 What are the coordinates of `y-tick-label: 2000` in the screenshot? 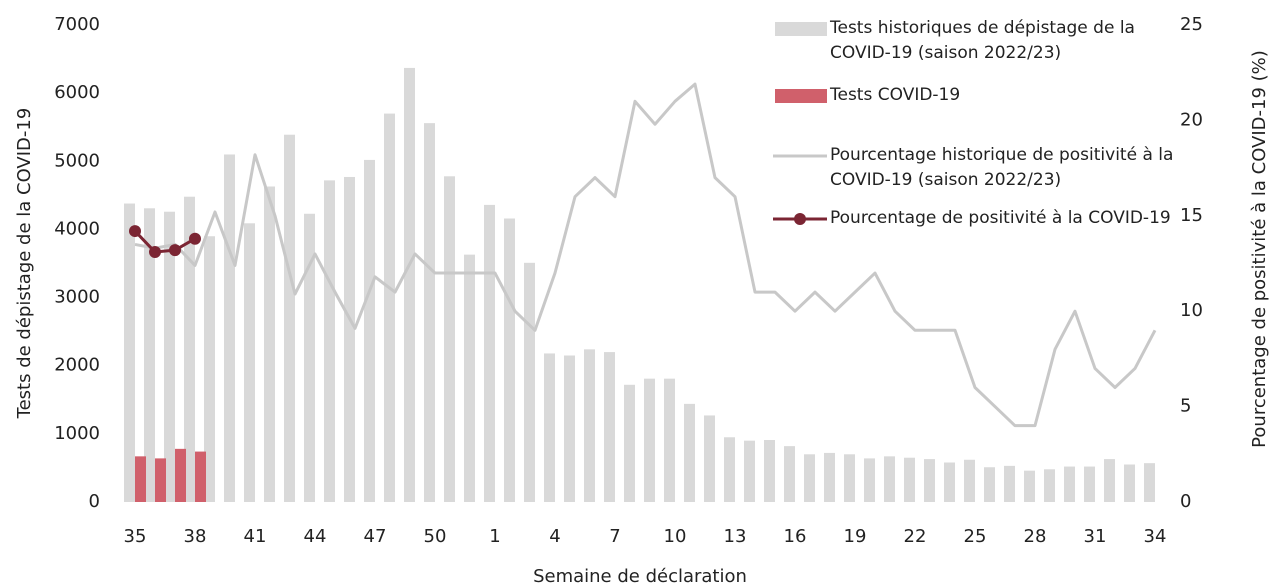 It's located at (77, 365).